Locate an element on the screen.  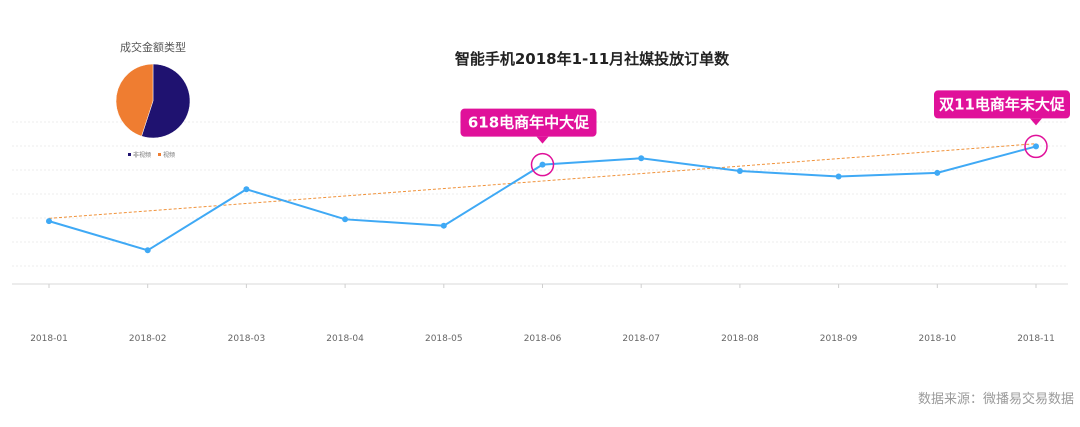
x-tick-label: 2018-01 is located at coordinates (49, 339).